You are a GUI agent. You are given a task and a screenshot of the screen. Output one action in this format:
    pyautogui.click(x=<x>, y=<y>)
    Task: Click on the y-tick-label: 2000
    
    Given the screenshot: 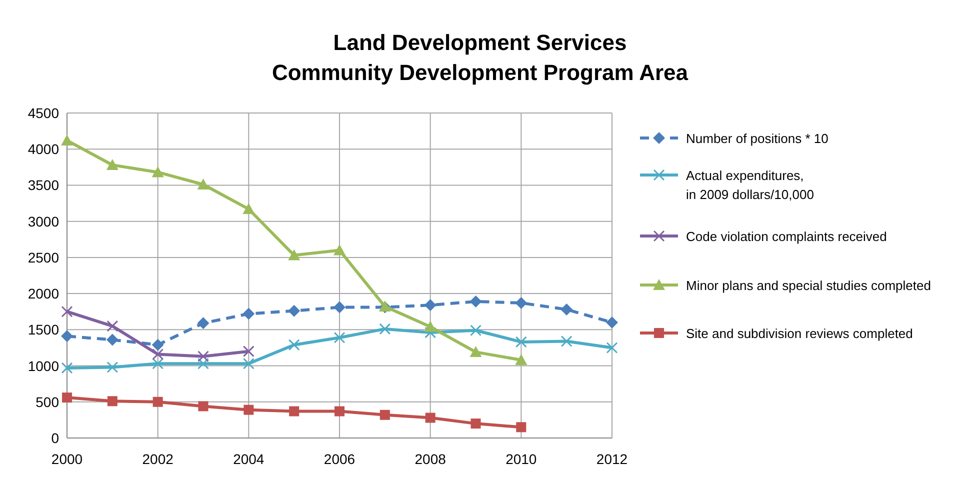 What is the action you would take?
    pyautogui.click(x=44, y=294)
    